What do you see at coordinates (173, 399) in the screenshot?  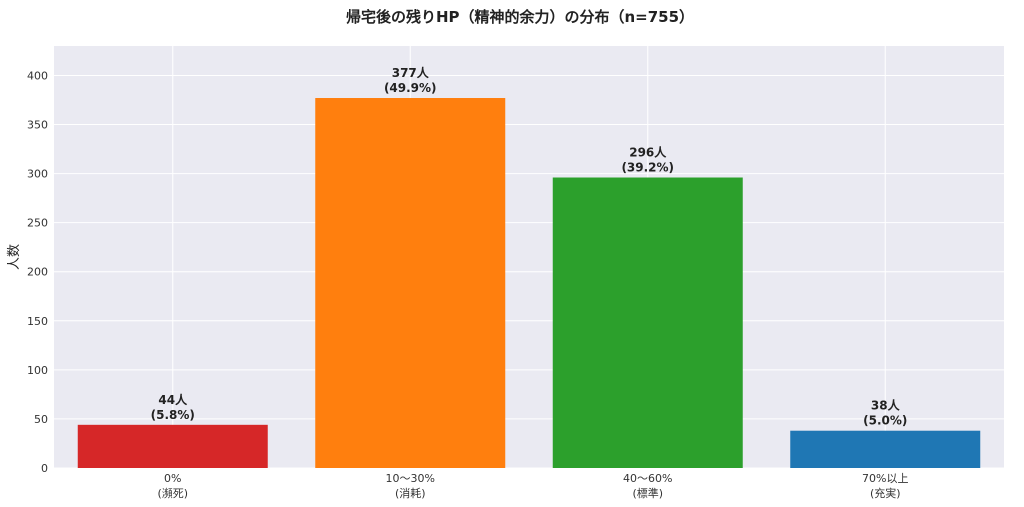 I see `data-label-count: 44人` at bounding box center [173, 399].